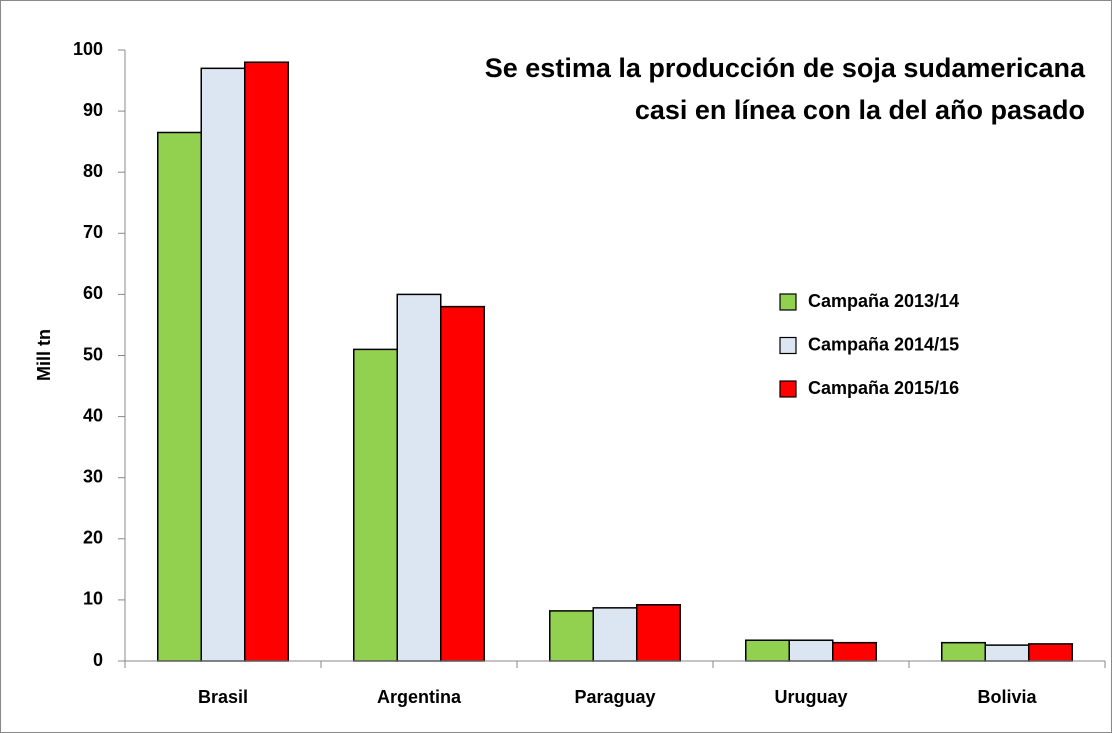  What do you see at coordinates (223, 697) in the screenshot?
I see `x-tick-label: Brasil` at bounding box center [223, 697].